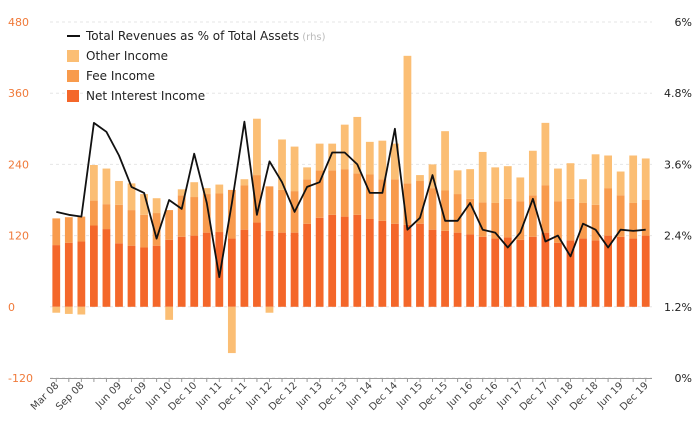 Image resolution: width=700 pixels, height=433 pixels. What do you see at coordinates (18, 236) in the screenshot?
I see `y-left-tick-label: 120` at bounding box center [18, 236].